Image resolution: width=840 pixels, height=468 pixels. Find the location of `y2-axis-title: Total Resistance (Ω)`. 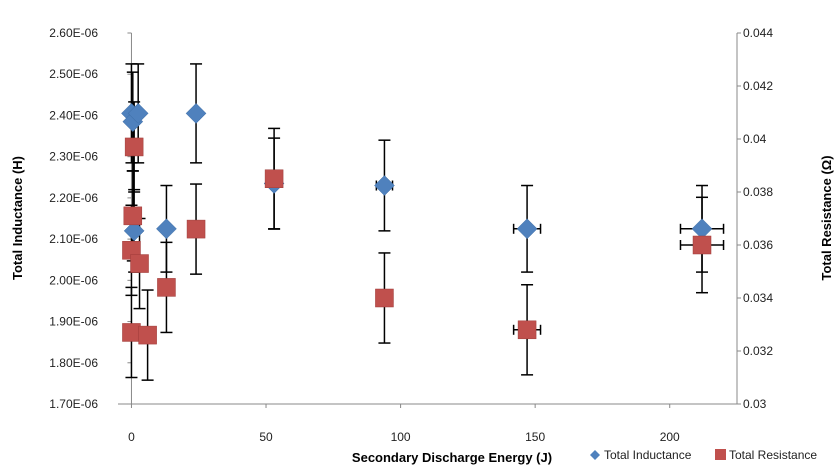

y2-axis-title: Total Resistance (Ω) is located at coordinates (826, 217).